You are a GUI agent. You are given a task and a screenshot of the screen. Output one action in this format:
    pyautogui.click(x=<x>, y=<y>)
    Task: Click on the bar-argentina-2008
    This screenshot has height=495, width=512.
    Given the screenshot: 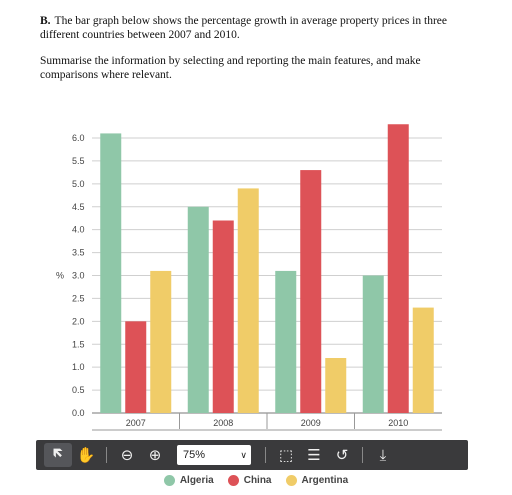 What is the action you would take?
    pyautogui.click(x=248, y=300)
    